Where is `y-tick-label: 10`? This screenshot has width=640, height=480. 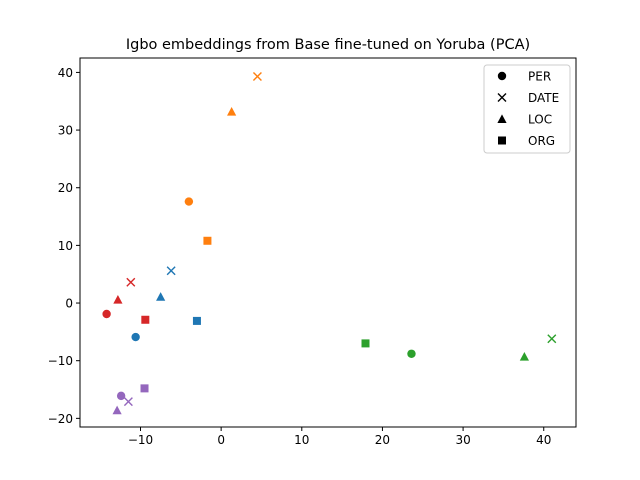
y-tick-label: 10 is located at coordinates (65, 246).